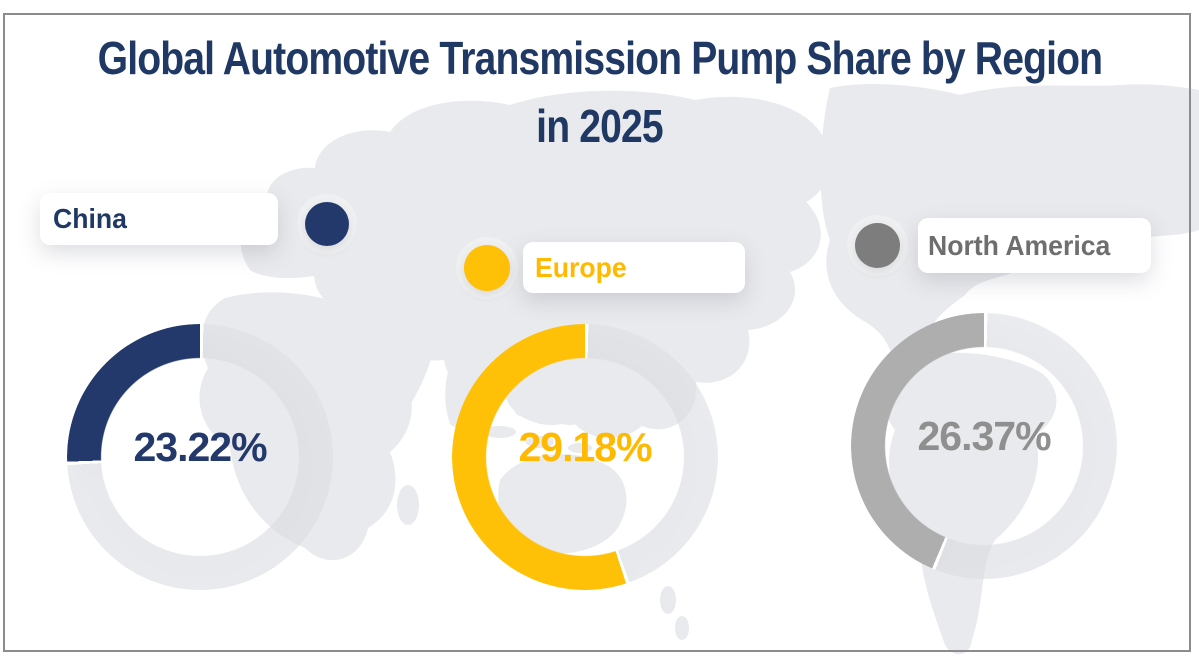 This screenshot has height=658, width=1199. I want to click on legend-label-north-america-text: North America, so click(1019, 245).